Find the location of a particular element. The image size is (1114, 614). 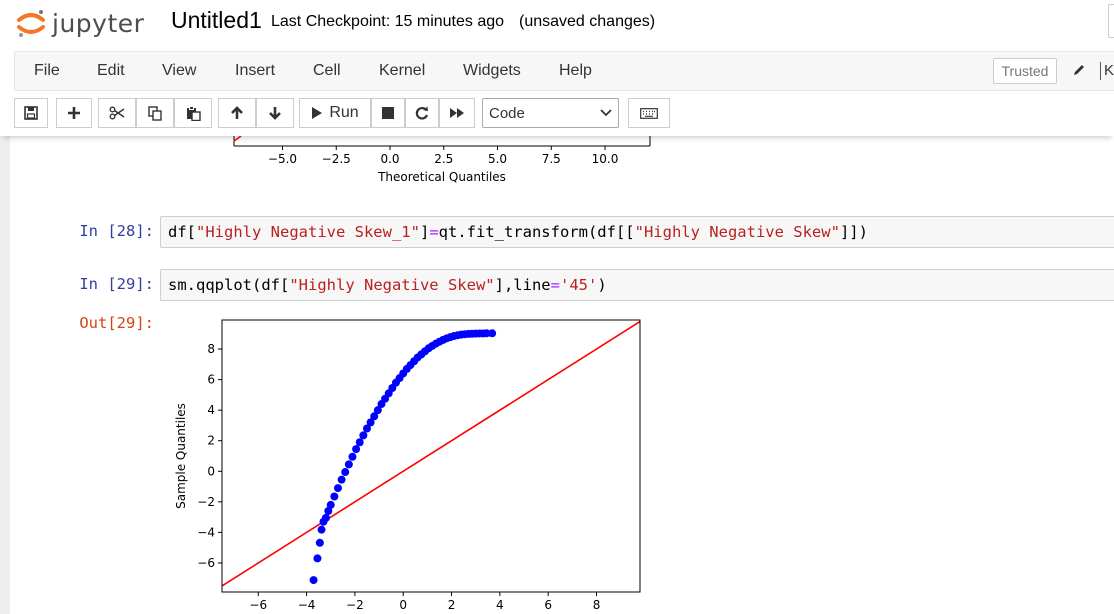

scissors-icon is located at coordinates (117, 113).